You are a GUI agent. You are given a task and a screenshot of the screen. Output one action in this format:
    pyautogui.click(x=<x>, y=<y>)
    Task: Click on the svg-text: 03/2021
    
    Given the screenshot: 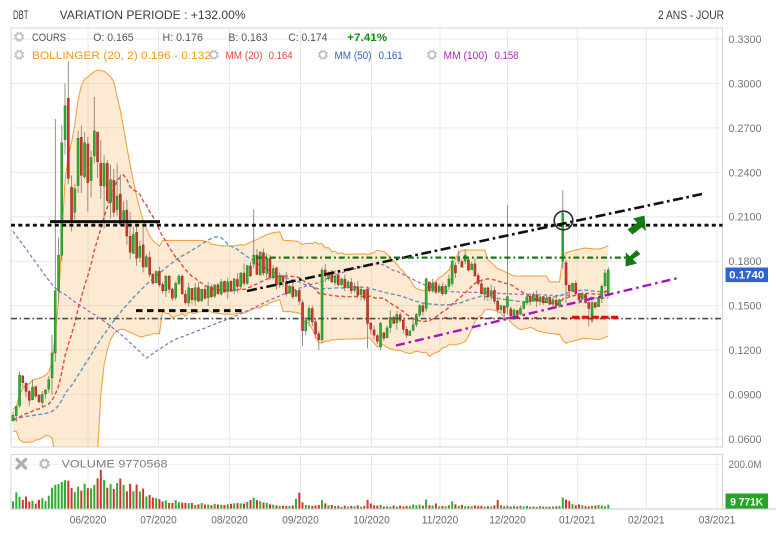 What is the action you would take?
    pyautogui.click(x=717, y=521)
    